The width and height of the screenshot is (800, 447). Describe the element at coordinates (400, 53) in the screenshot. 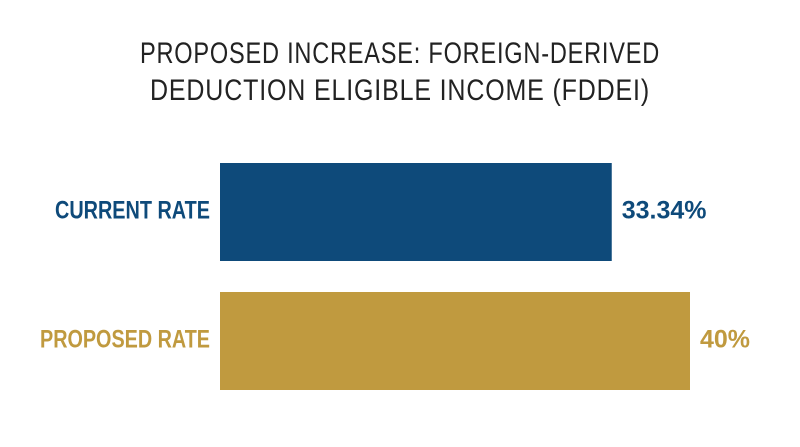

I see `chart-title: PROPOSED INCREASE: FOREIGN-DERIVED` at that location.